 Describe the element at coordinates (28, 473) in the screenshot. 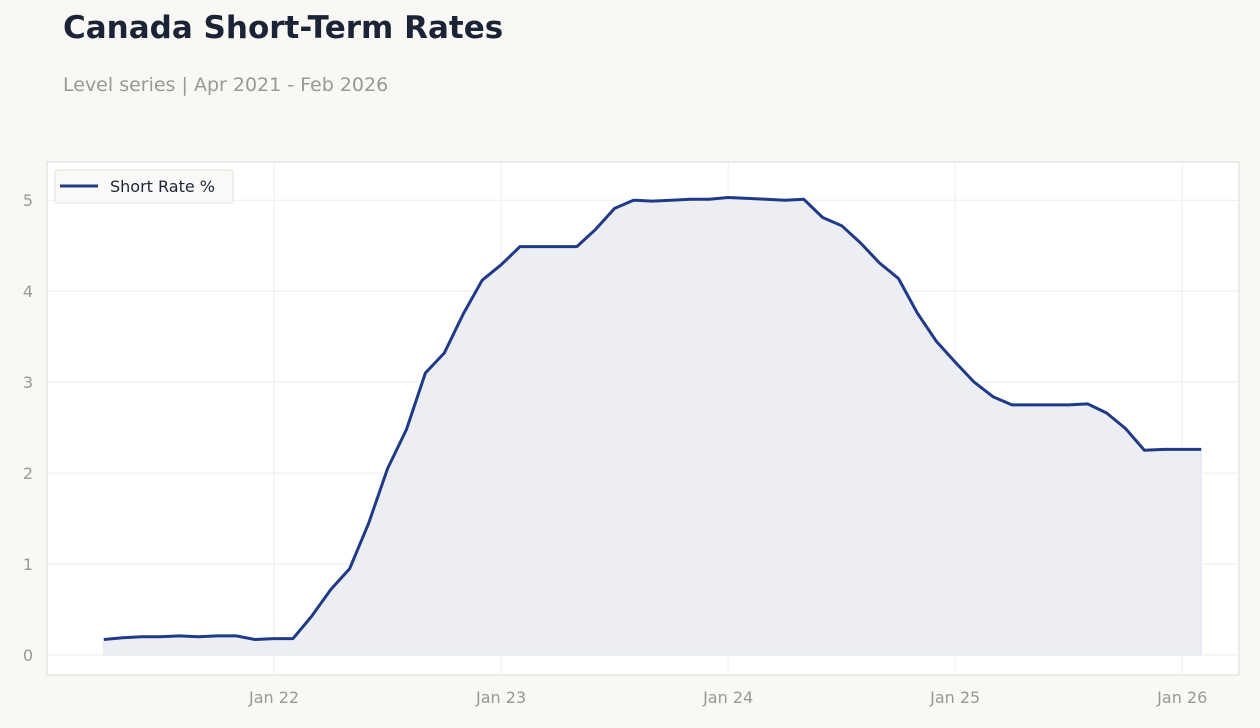

I see `y-tick-label: 2` at that location.